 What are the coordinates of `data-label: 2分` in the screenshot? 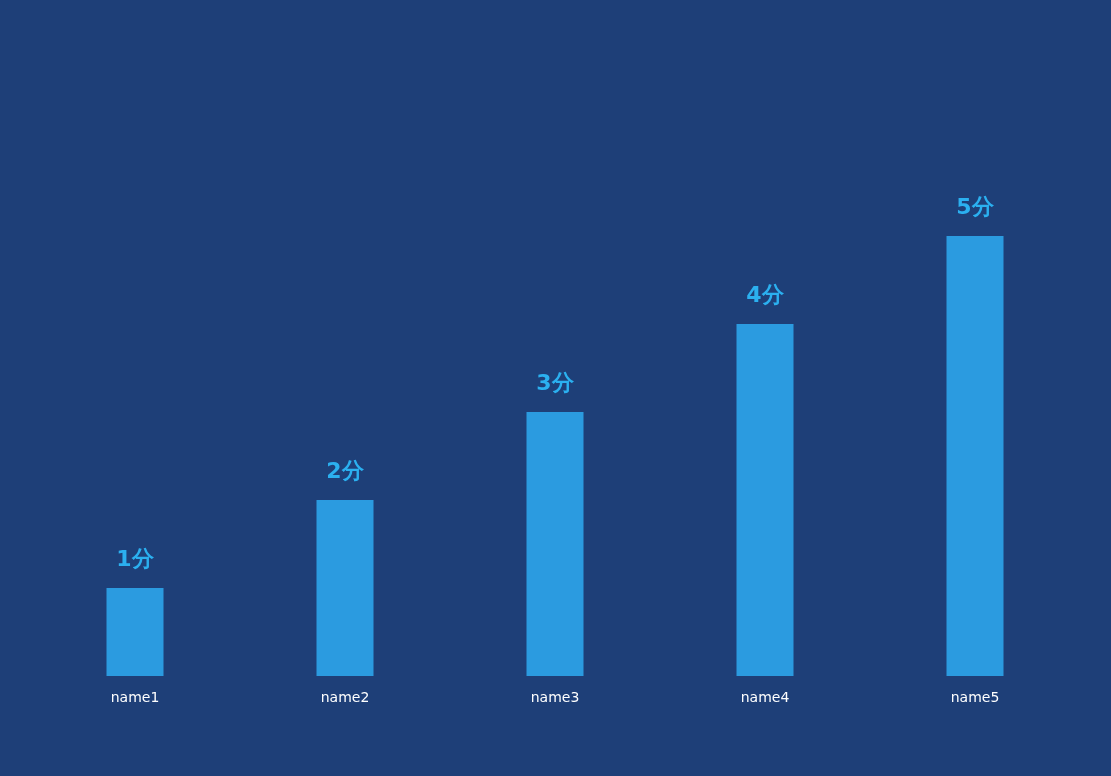 It's located at (345, 470).